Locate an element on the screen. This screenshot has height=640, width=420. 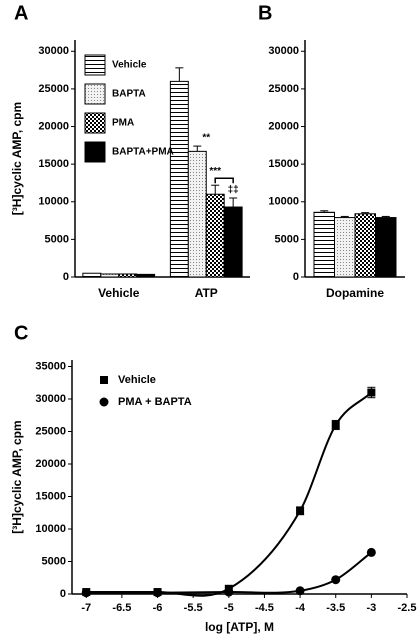
x-tick-label: -4 is located at coordinates (300, 608).